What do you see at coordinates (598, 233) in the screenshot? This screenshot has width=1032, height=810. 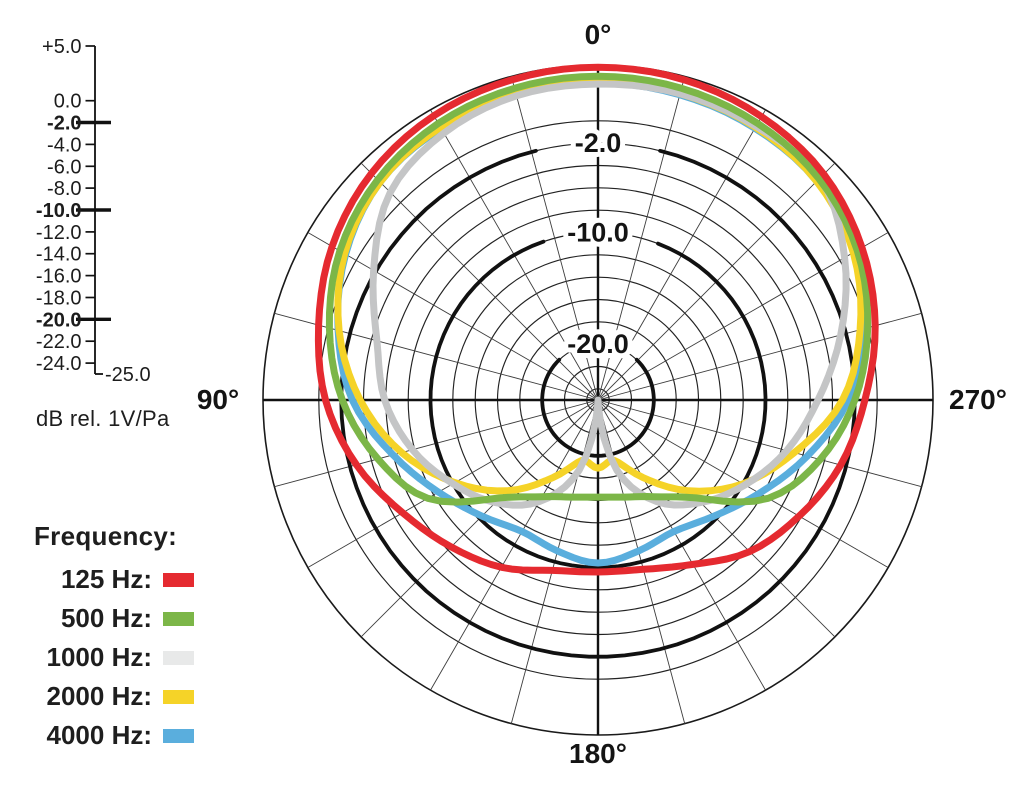 I see `ring-label: -10.0` at bounding box center [598, 233].